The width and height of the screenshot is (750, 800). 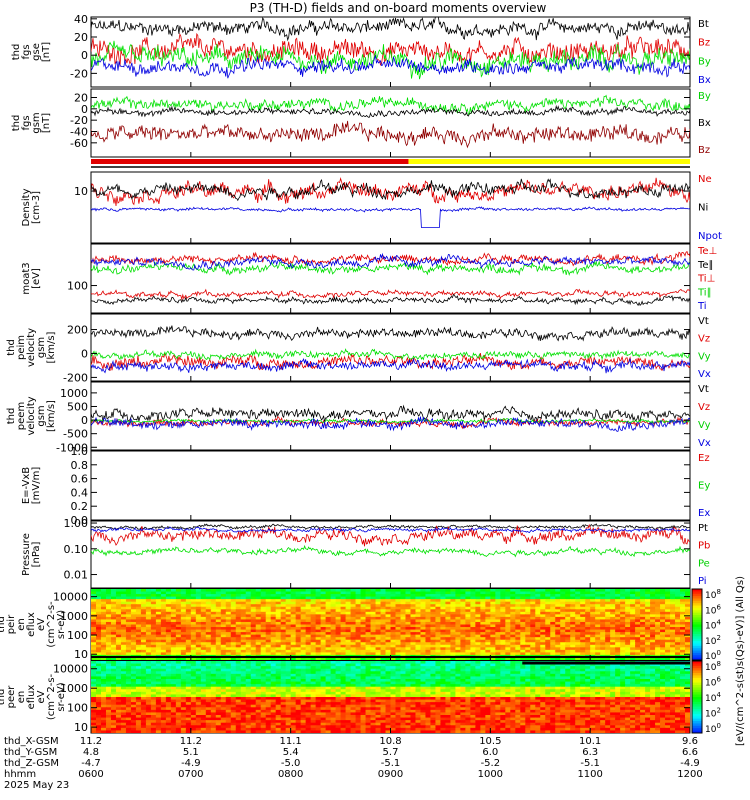 I want to click on series-Bz, so click(x=390, y=49).